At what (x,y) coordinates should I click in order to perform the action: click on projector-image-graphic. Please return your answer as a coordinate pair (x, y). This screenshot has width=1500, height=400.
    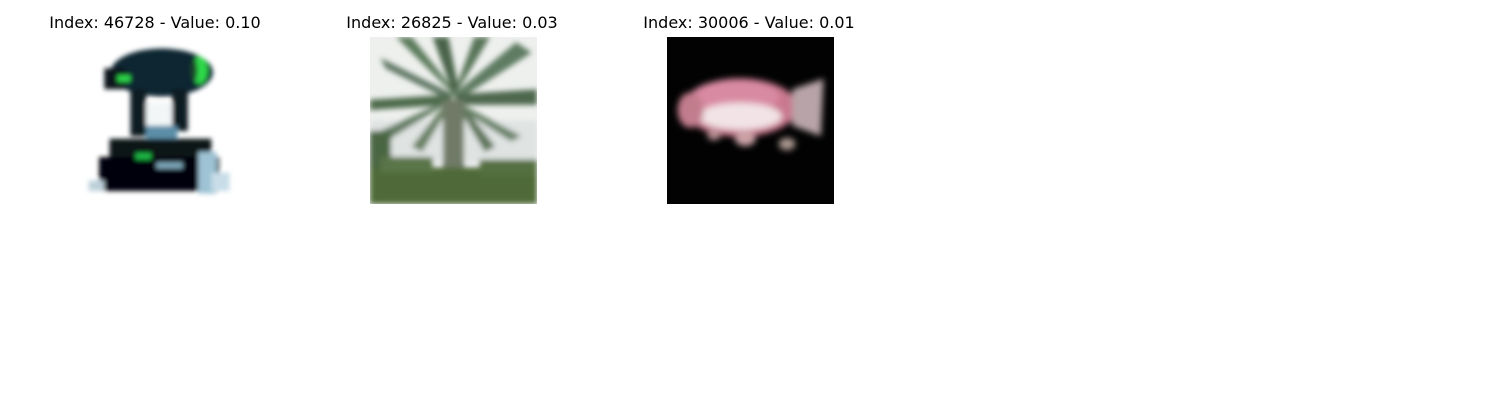
    Looking at the image, I should click on (156, 120).